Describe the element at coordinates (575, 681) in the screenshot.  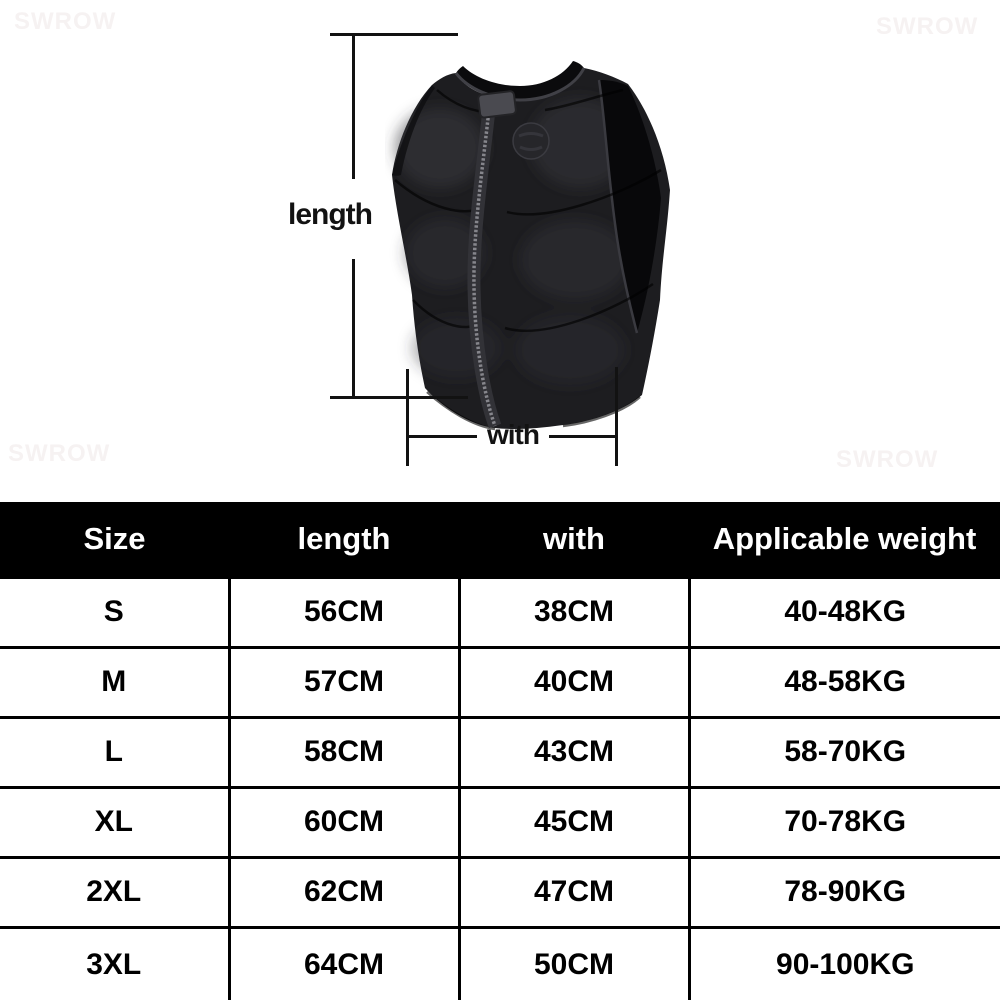
I see `cell-width: 40CM` at that location.